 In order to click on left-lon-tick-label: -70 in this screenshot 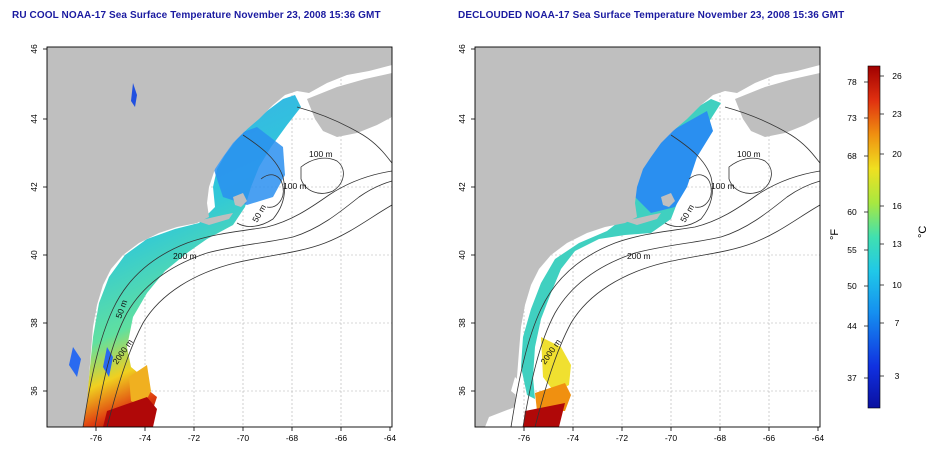, I will do `click(243, 438)`.